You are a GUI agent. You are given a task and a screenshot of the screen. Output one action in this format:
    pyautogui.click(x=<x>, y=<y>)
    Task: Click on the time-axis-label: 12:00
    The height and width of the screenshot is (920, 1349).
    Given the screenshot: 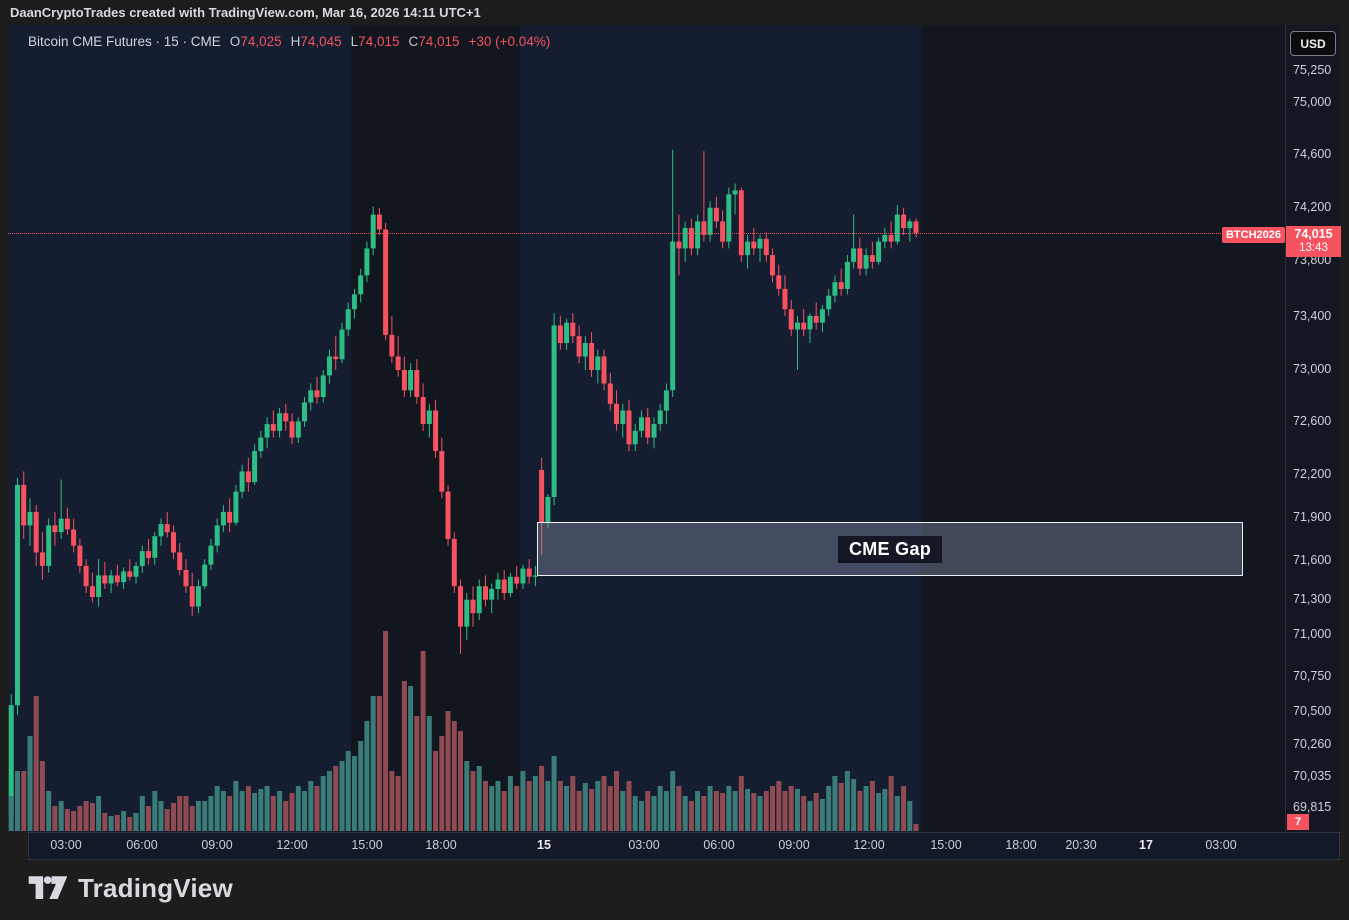 What is the action you would take?
    pyautogui.click(x=869, y=845)
    